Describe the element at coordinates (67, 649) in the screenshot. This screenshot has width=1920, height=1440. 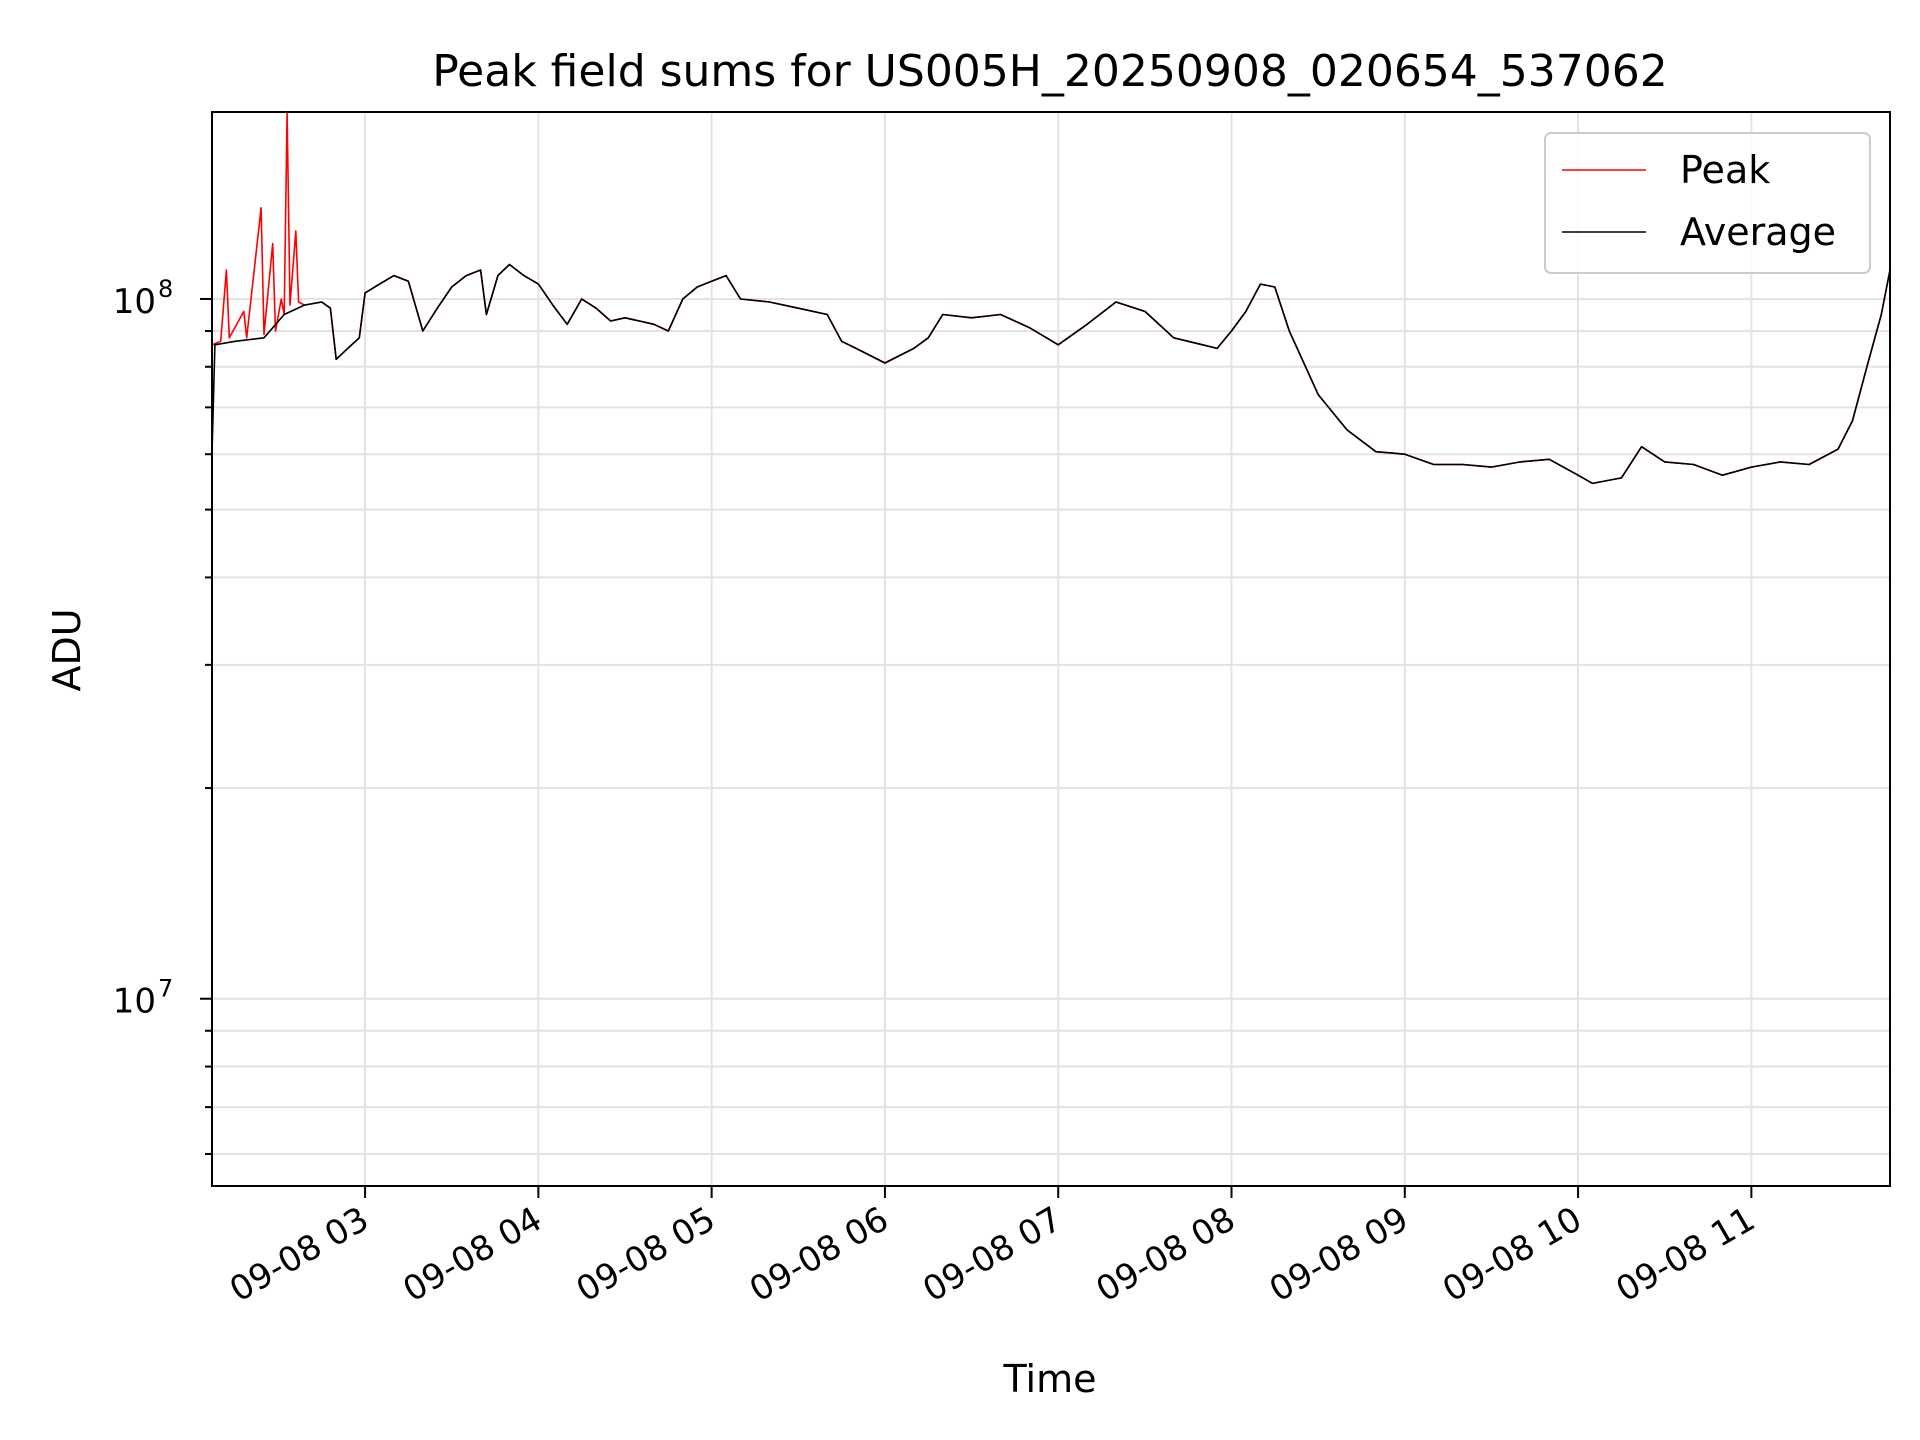
I see `y-axis-label: ADU` at that location.